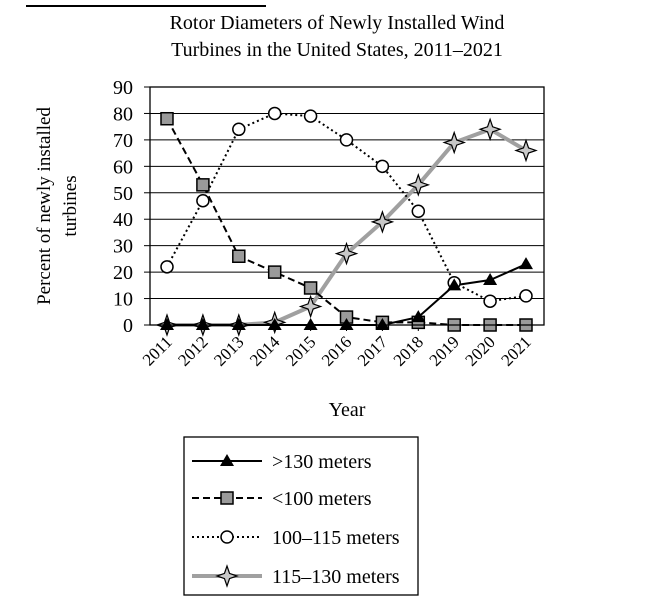  What do you see at coordinates (123, 300) in the screenshot?
I see `y-tick-label: 10` at bounding box center [123, 300].